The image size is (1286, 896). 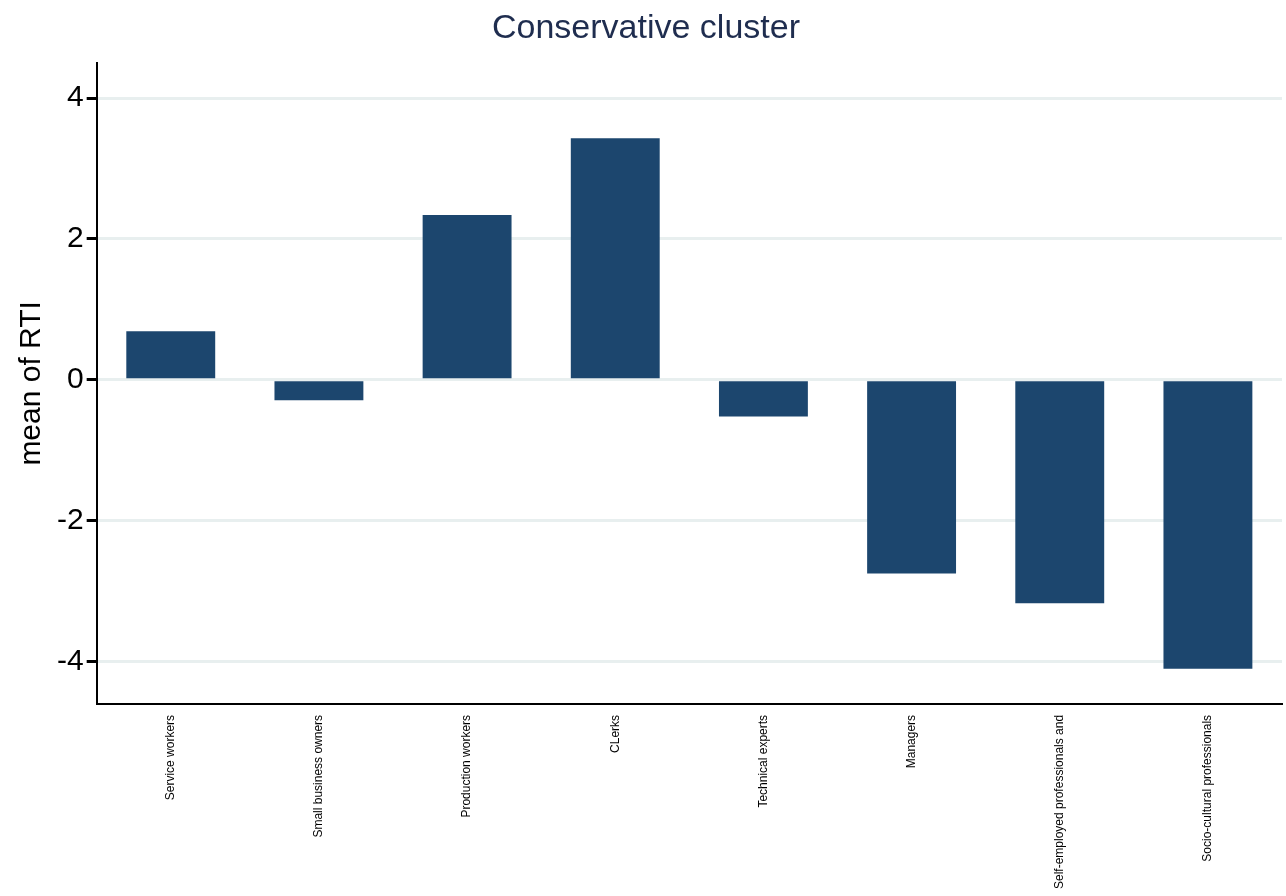 What do you see at coordinates (75, 237) in the screenshot?
I see `y-tick-label: 2` at bounding box center [75, 237].